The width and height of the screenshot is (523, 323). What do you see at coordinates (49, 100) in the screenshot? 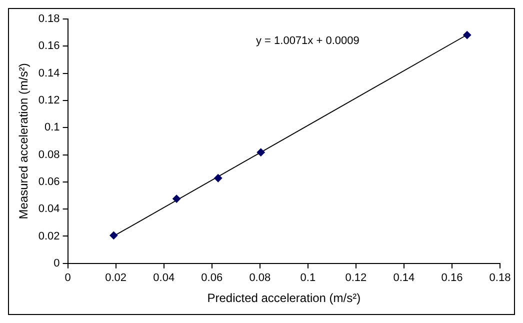
I see `y-tick-label: 0.12` at bounding box center [49, 100].